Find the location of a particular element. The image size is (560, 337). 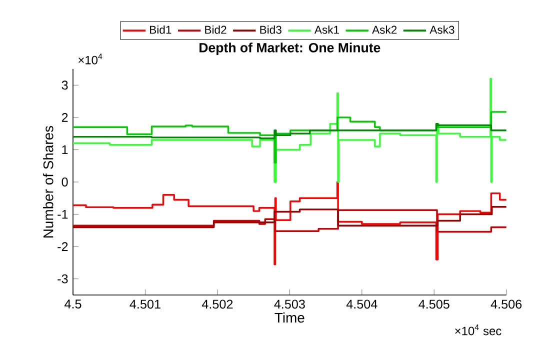

x-tick-label: 4.502 is located at coordinates (217, 304).